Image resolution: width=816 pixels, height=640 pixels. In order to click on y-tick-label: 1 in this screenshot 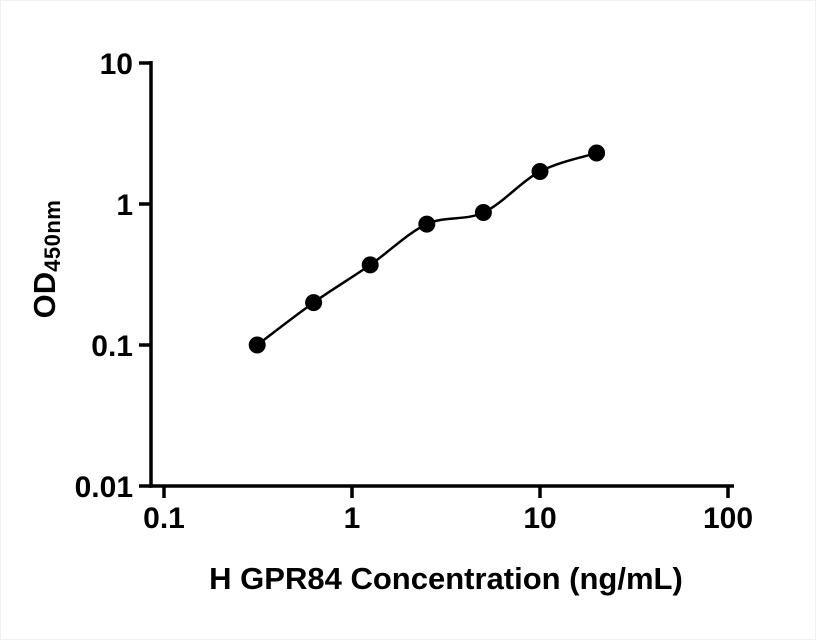, I will do `click(124, 205)`.